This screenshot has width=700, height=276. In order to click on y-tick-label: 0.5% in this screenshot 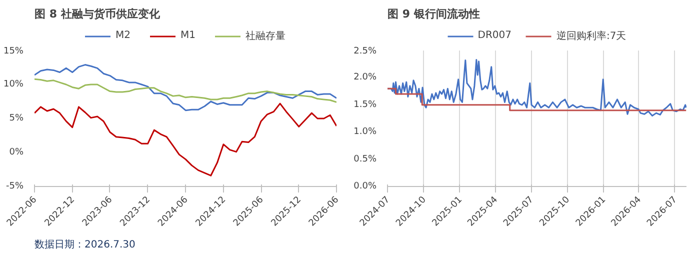, I will do `click(365, 159)`.